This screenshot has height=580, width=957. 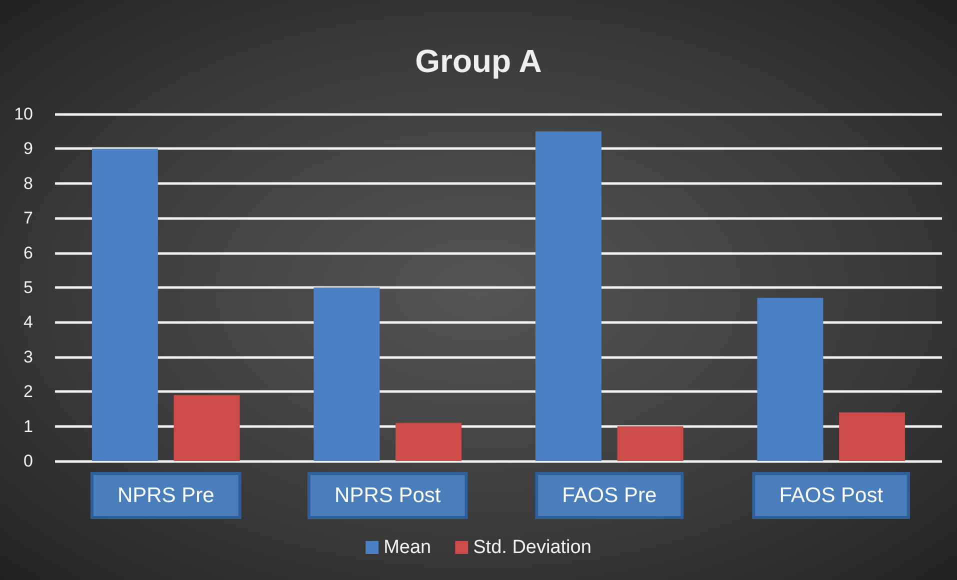 I want to click on y-tick-label: 4, so click(x=28, y=322).